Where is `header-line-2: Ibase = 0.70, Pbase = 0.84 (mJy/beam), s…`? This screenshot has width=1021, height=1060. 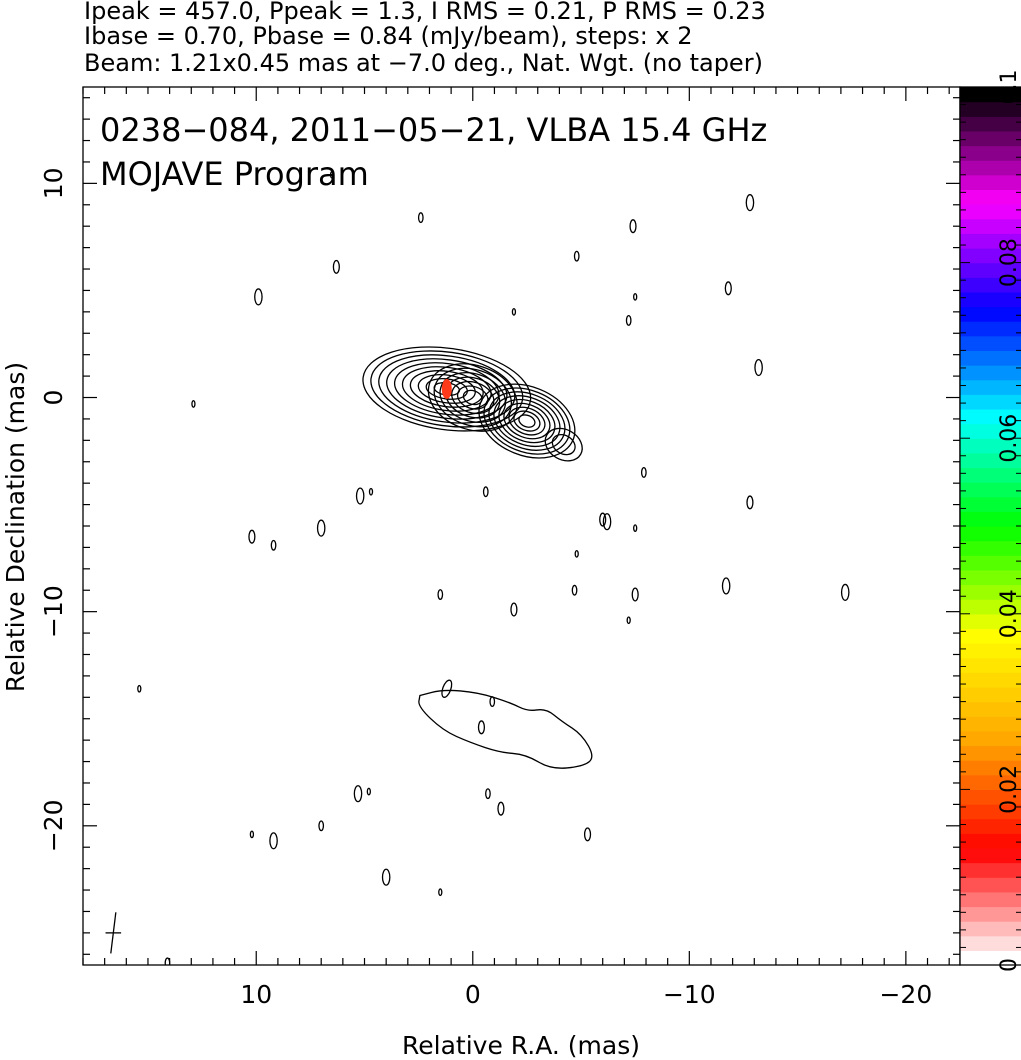 header-line-2: Ibase = 0.70, Pbase = 0.84 (mJy/beam), s… is located at coordinates (388, 36).